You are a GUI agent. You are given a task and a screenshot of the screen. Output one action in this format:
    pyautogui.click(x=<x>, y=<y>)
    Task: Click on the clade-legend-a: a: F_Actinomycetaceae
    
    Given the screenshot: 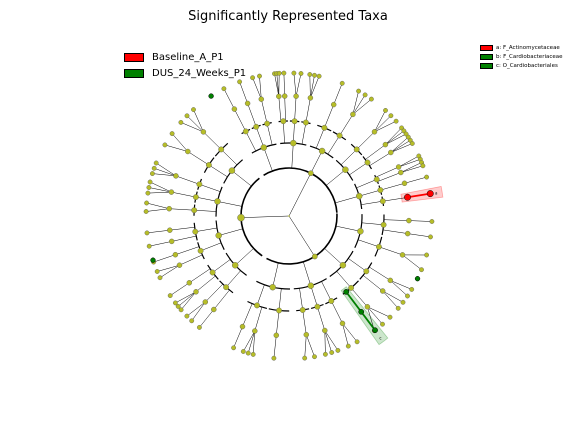 What is the action you would take?
    pyautogui.click(x=520, y=47)
    